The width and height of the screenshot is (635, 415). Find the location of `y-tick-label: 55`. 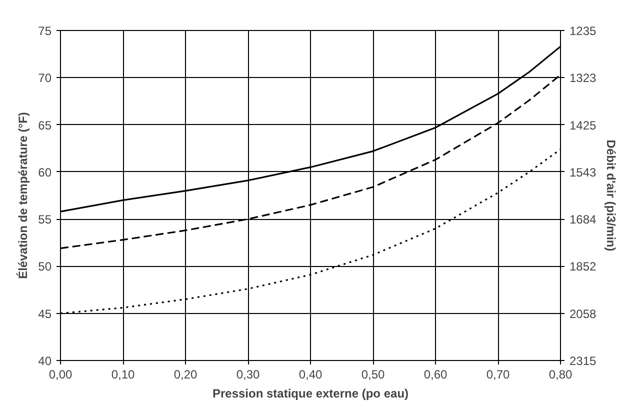

y-tick-label: 55 is located at coordinates (45, 219).